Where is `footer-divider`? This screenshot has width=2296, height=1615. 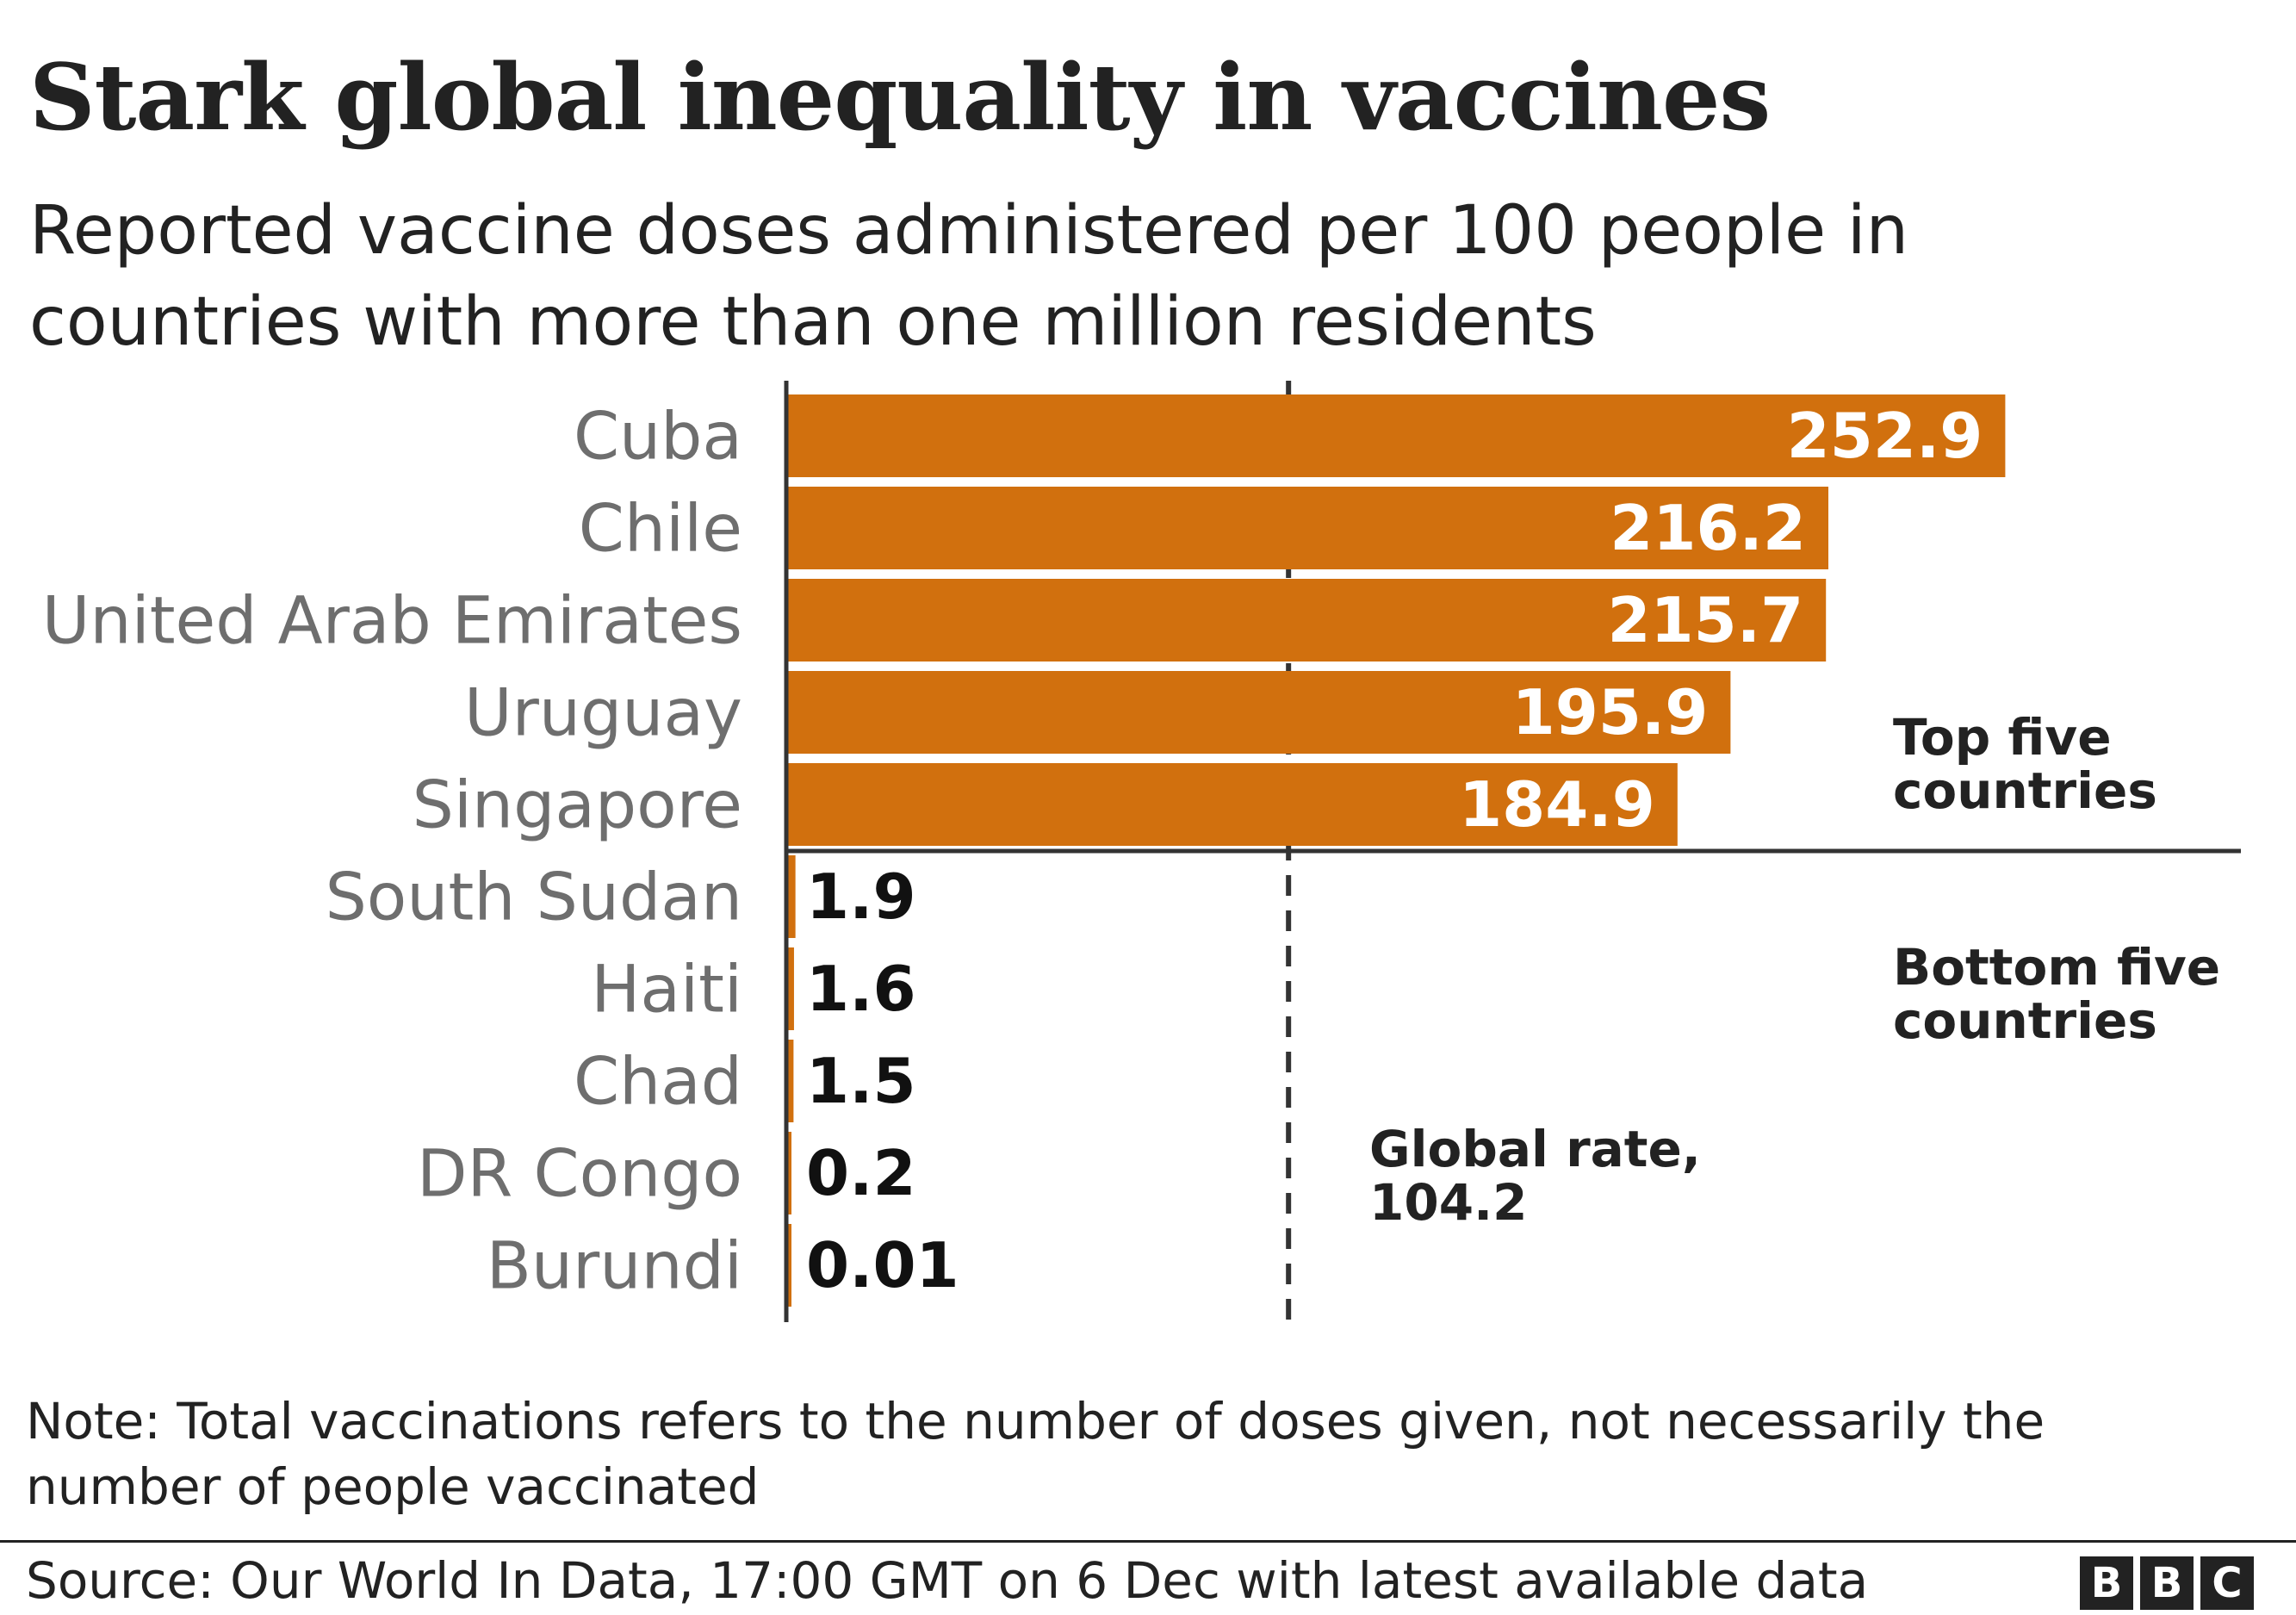
footer-divider is located at coordinates (1148, 1541).